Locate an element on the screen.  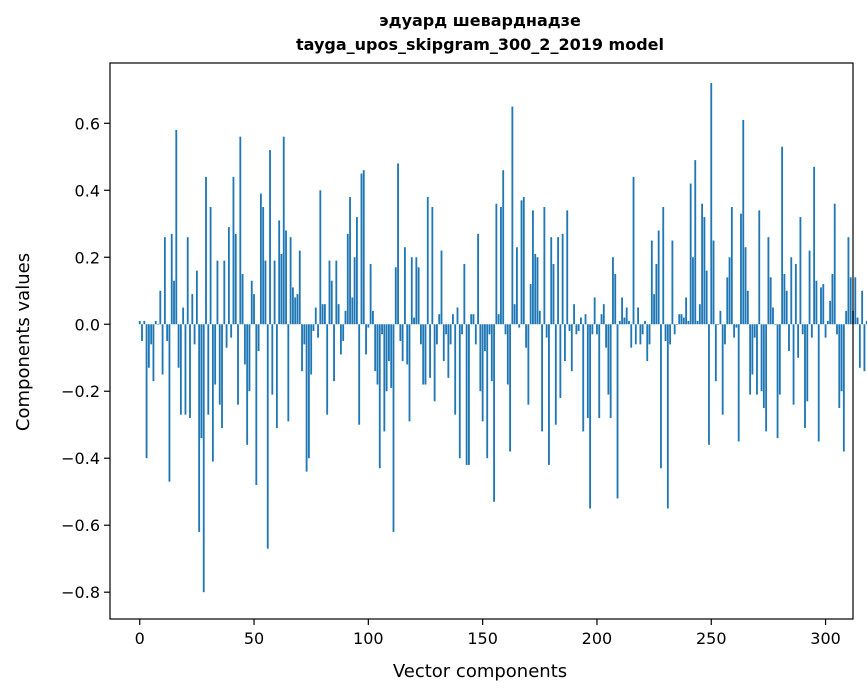
x-axis: 0 50 100 150 200 250 300 is located at coordinates (488, 633).